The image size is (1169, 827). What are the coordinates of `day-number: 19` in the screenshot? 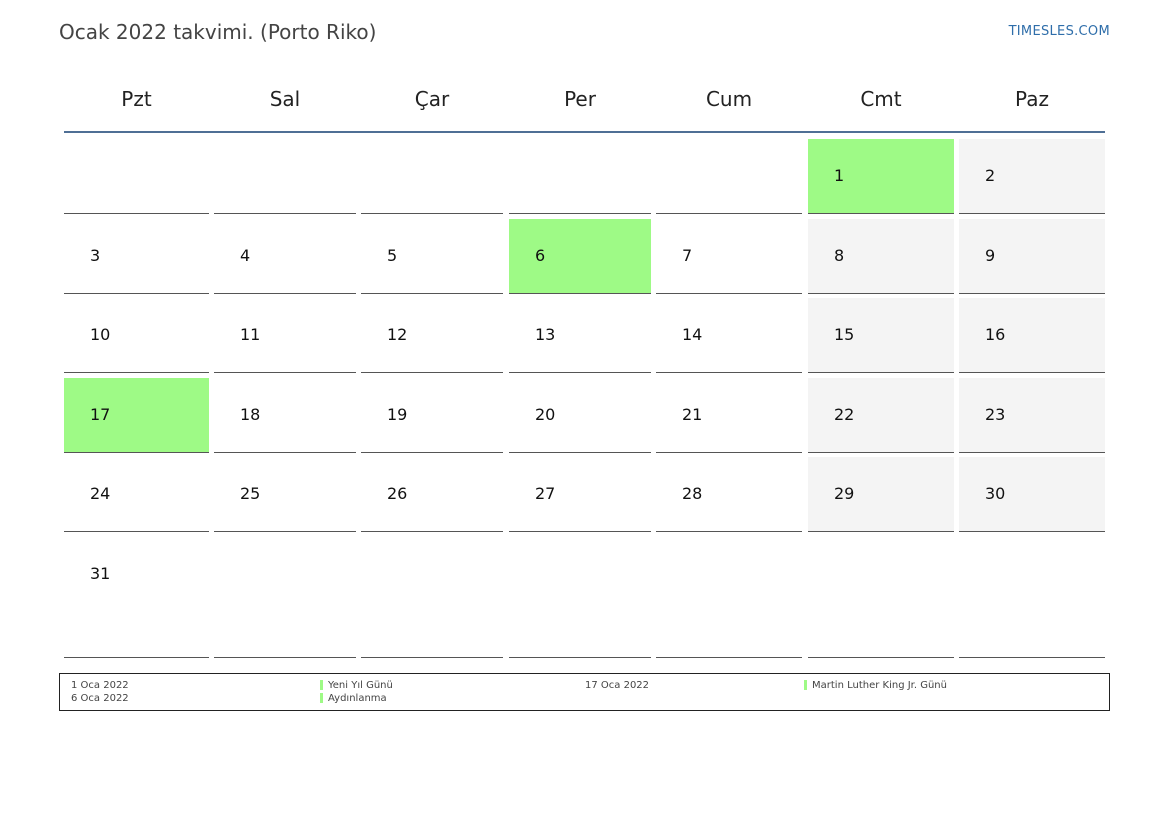 It's located at (397, 414).